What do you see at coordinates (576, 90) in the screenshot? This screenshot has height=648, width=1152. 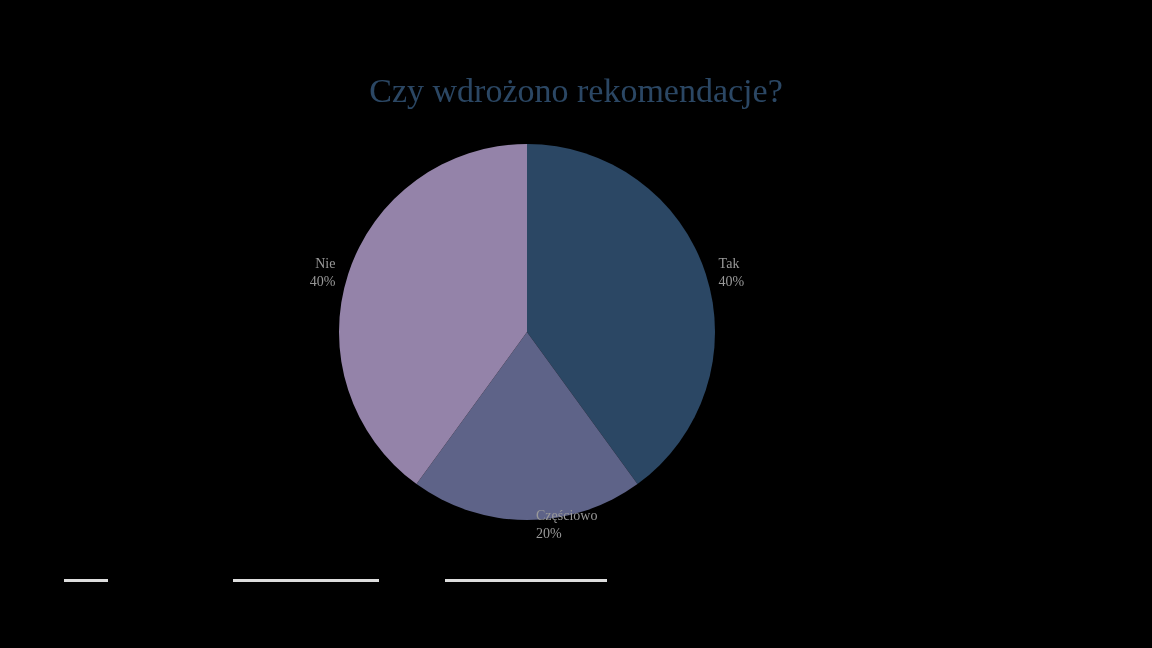 I see `chart-title: Czy wdrożono rekomendacje?` at bounding box center [576, 90].